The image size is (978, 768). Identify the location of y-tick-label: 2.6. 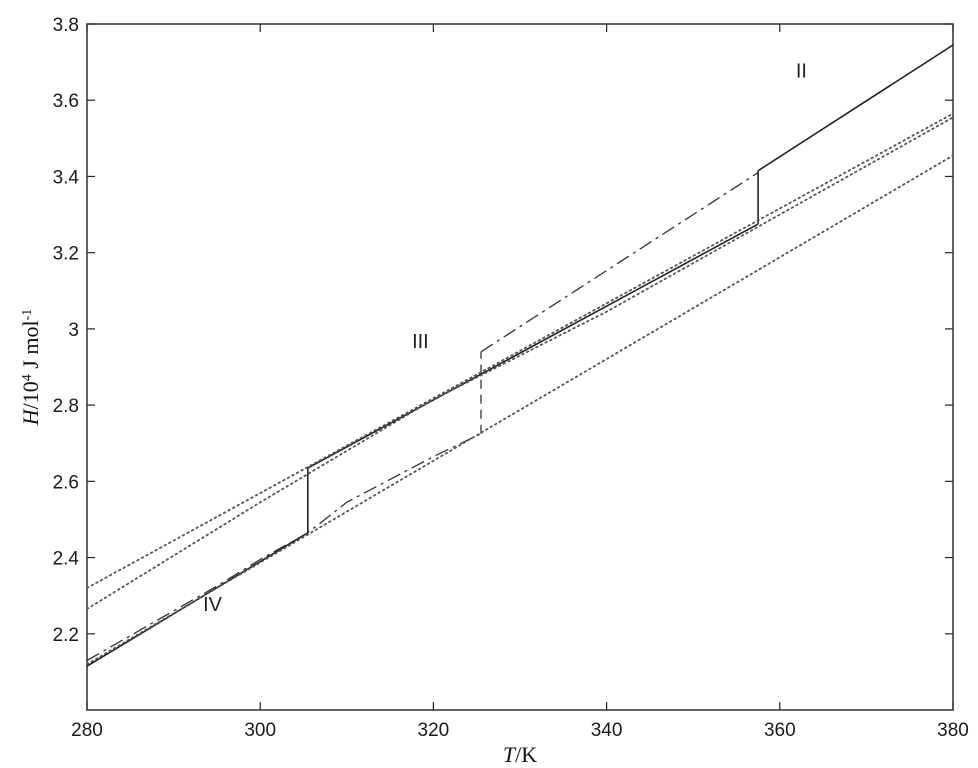
(66, 482).